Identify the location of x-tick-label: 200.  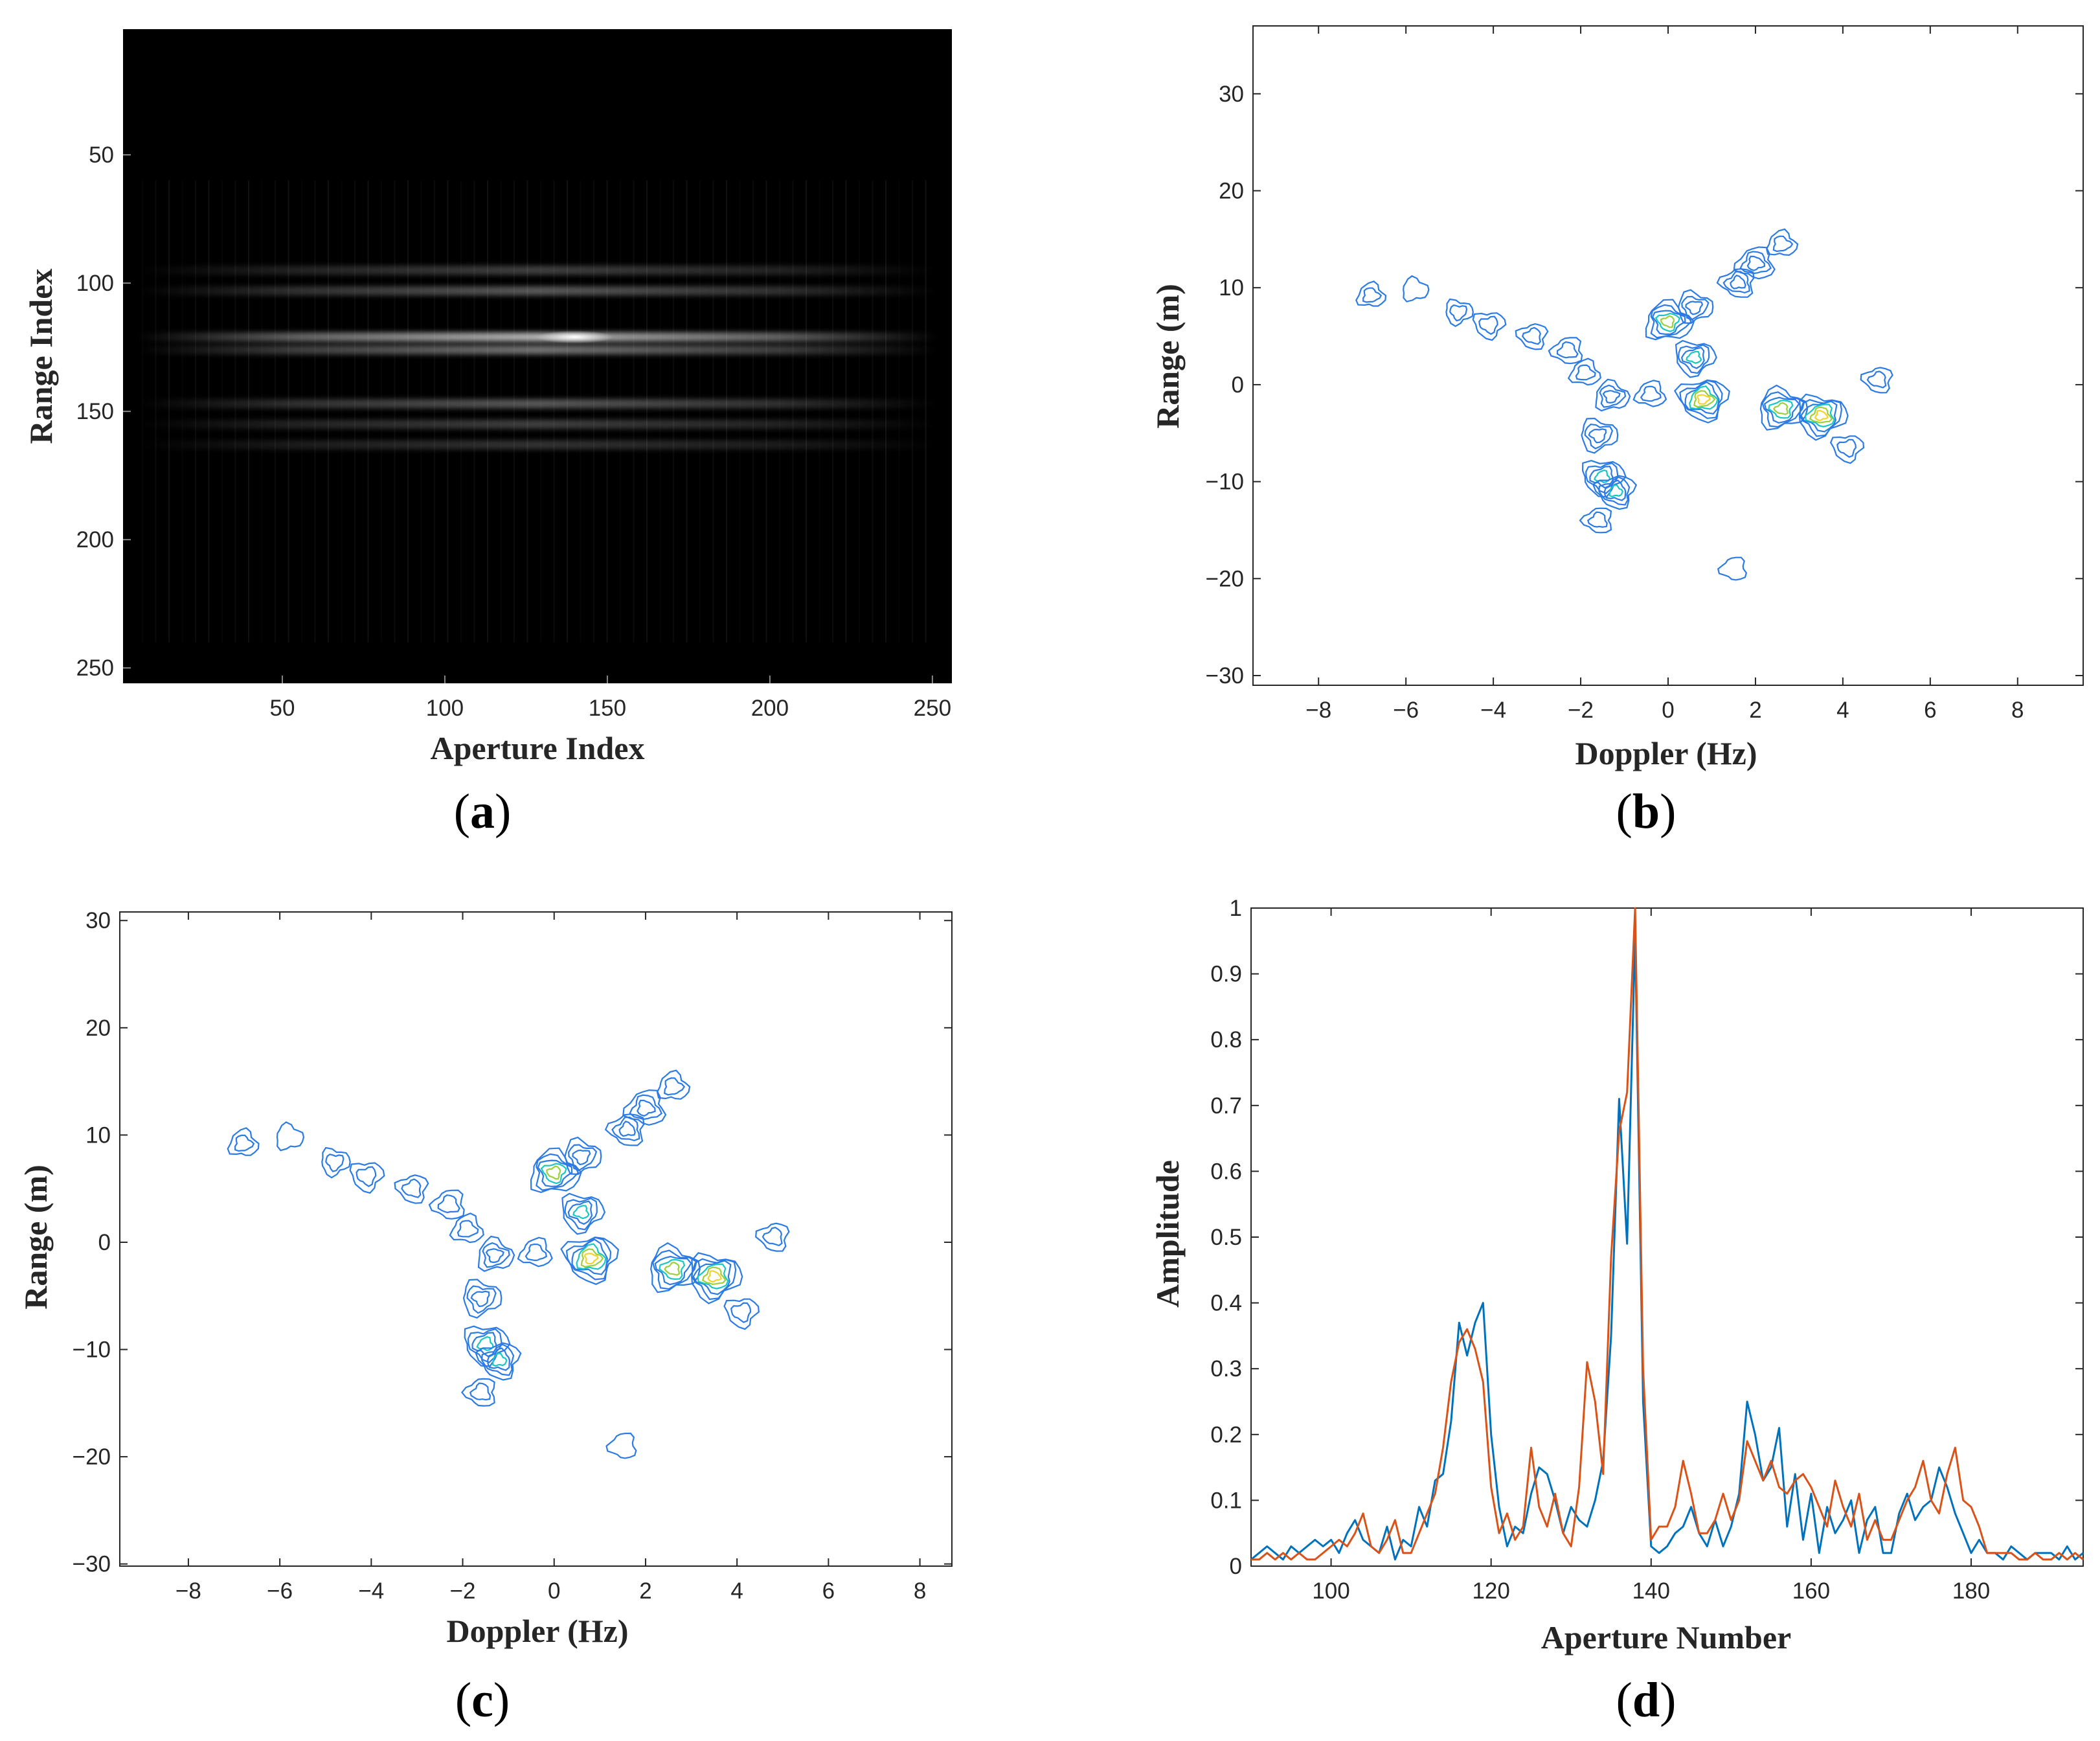
(770, 708).